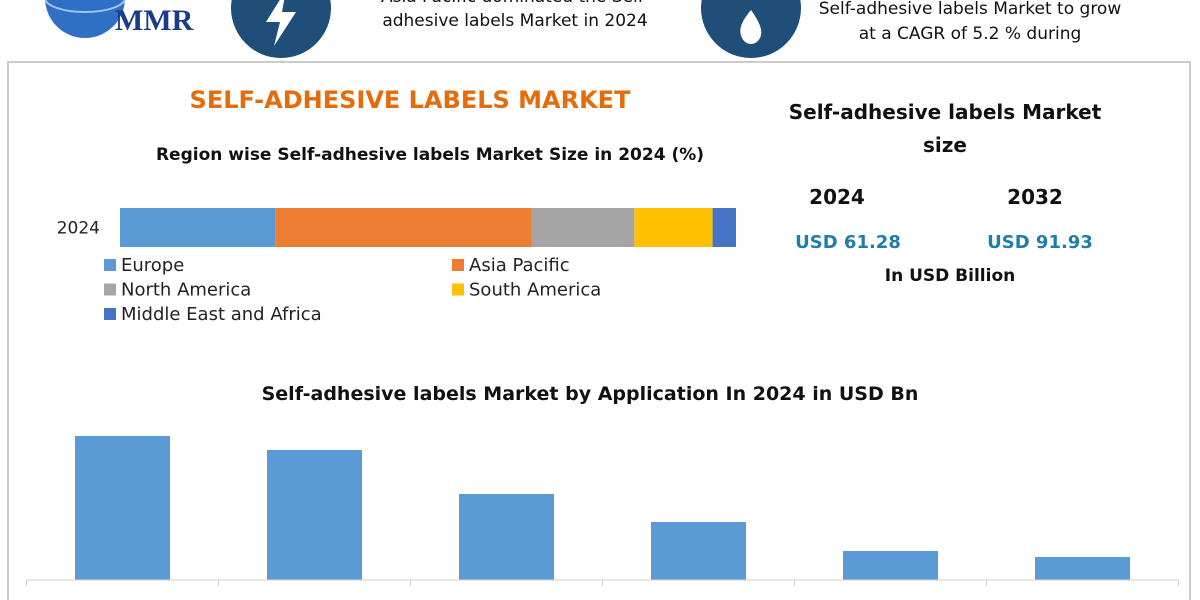 Image resolution: width=1200 pixels, height=600 pixels. I want to click on year-label: 2032, so click(1035, 197).